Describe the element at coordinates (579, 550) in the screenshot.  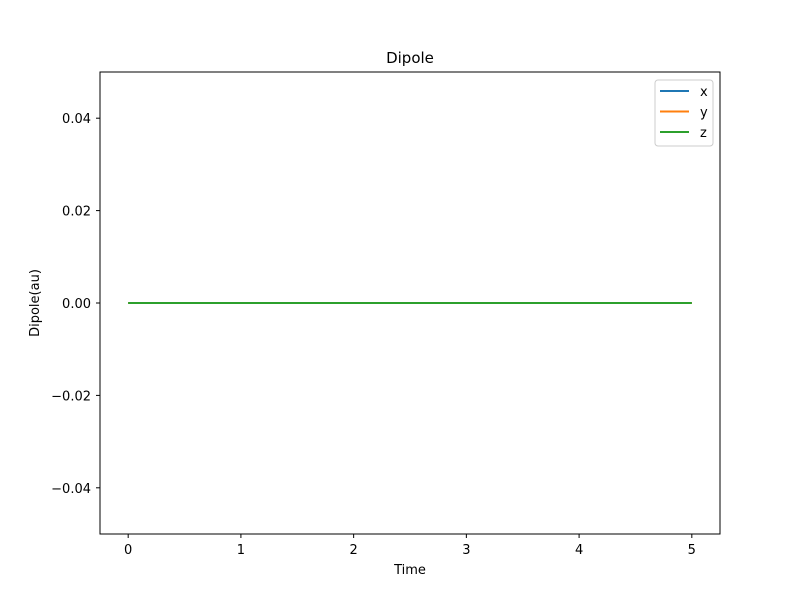
I see `x-tick-label: 4` at that location.